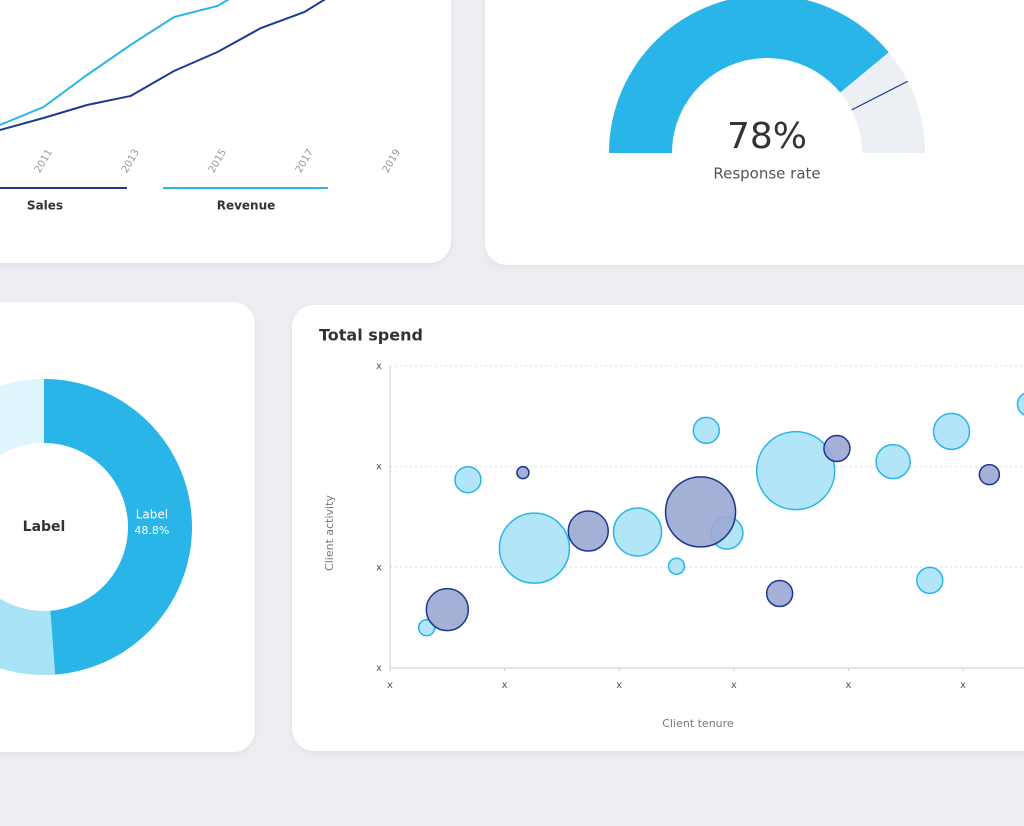 Image resolution: width=1024 pixels, height=826 pixels. Describe the element at coordinates (44, 527) in the screenshot. I see `donut-center-label: Label` at that location.